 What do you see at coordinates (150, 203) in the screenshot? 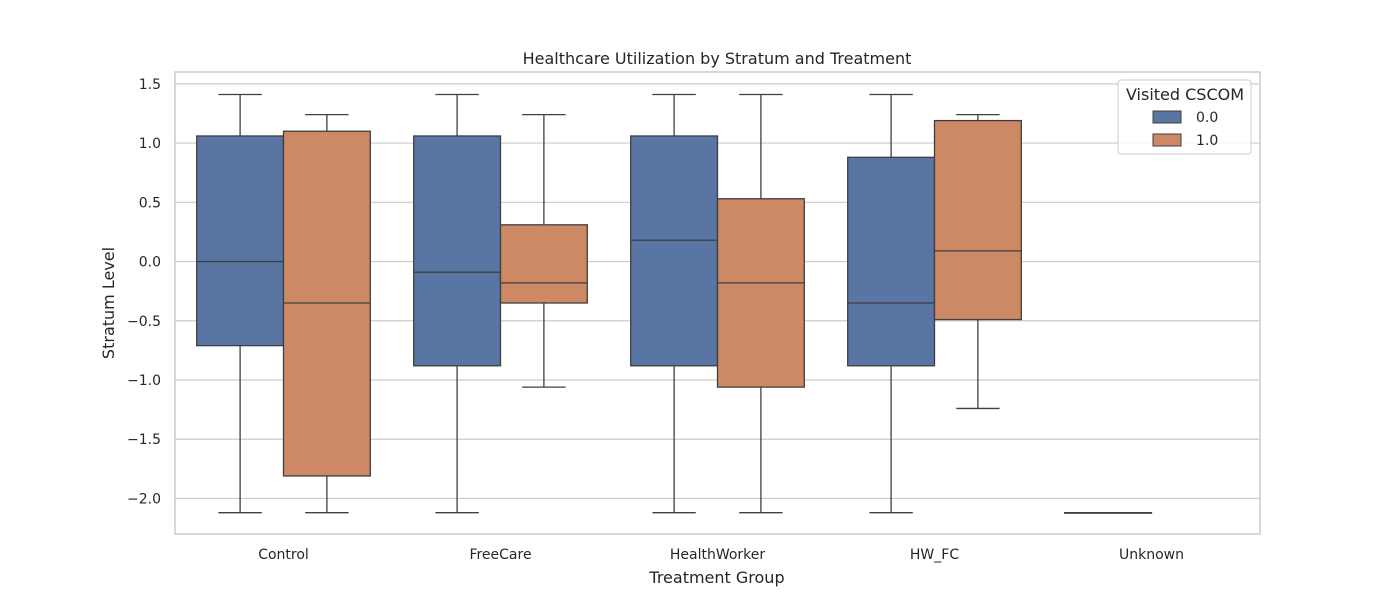
I see `y-tick-label: 0.5` at bounding box center [150, 203].